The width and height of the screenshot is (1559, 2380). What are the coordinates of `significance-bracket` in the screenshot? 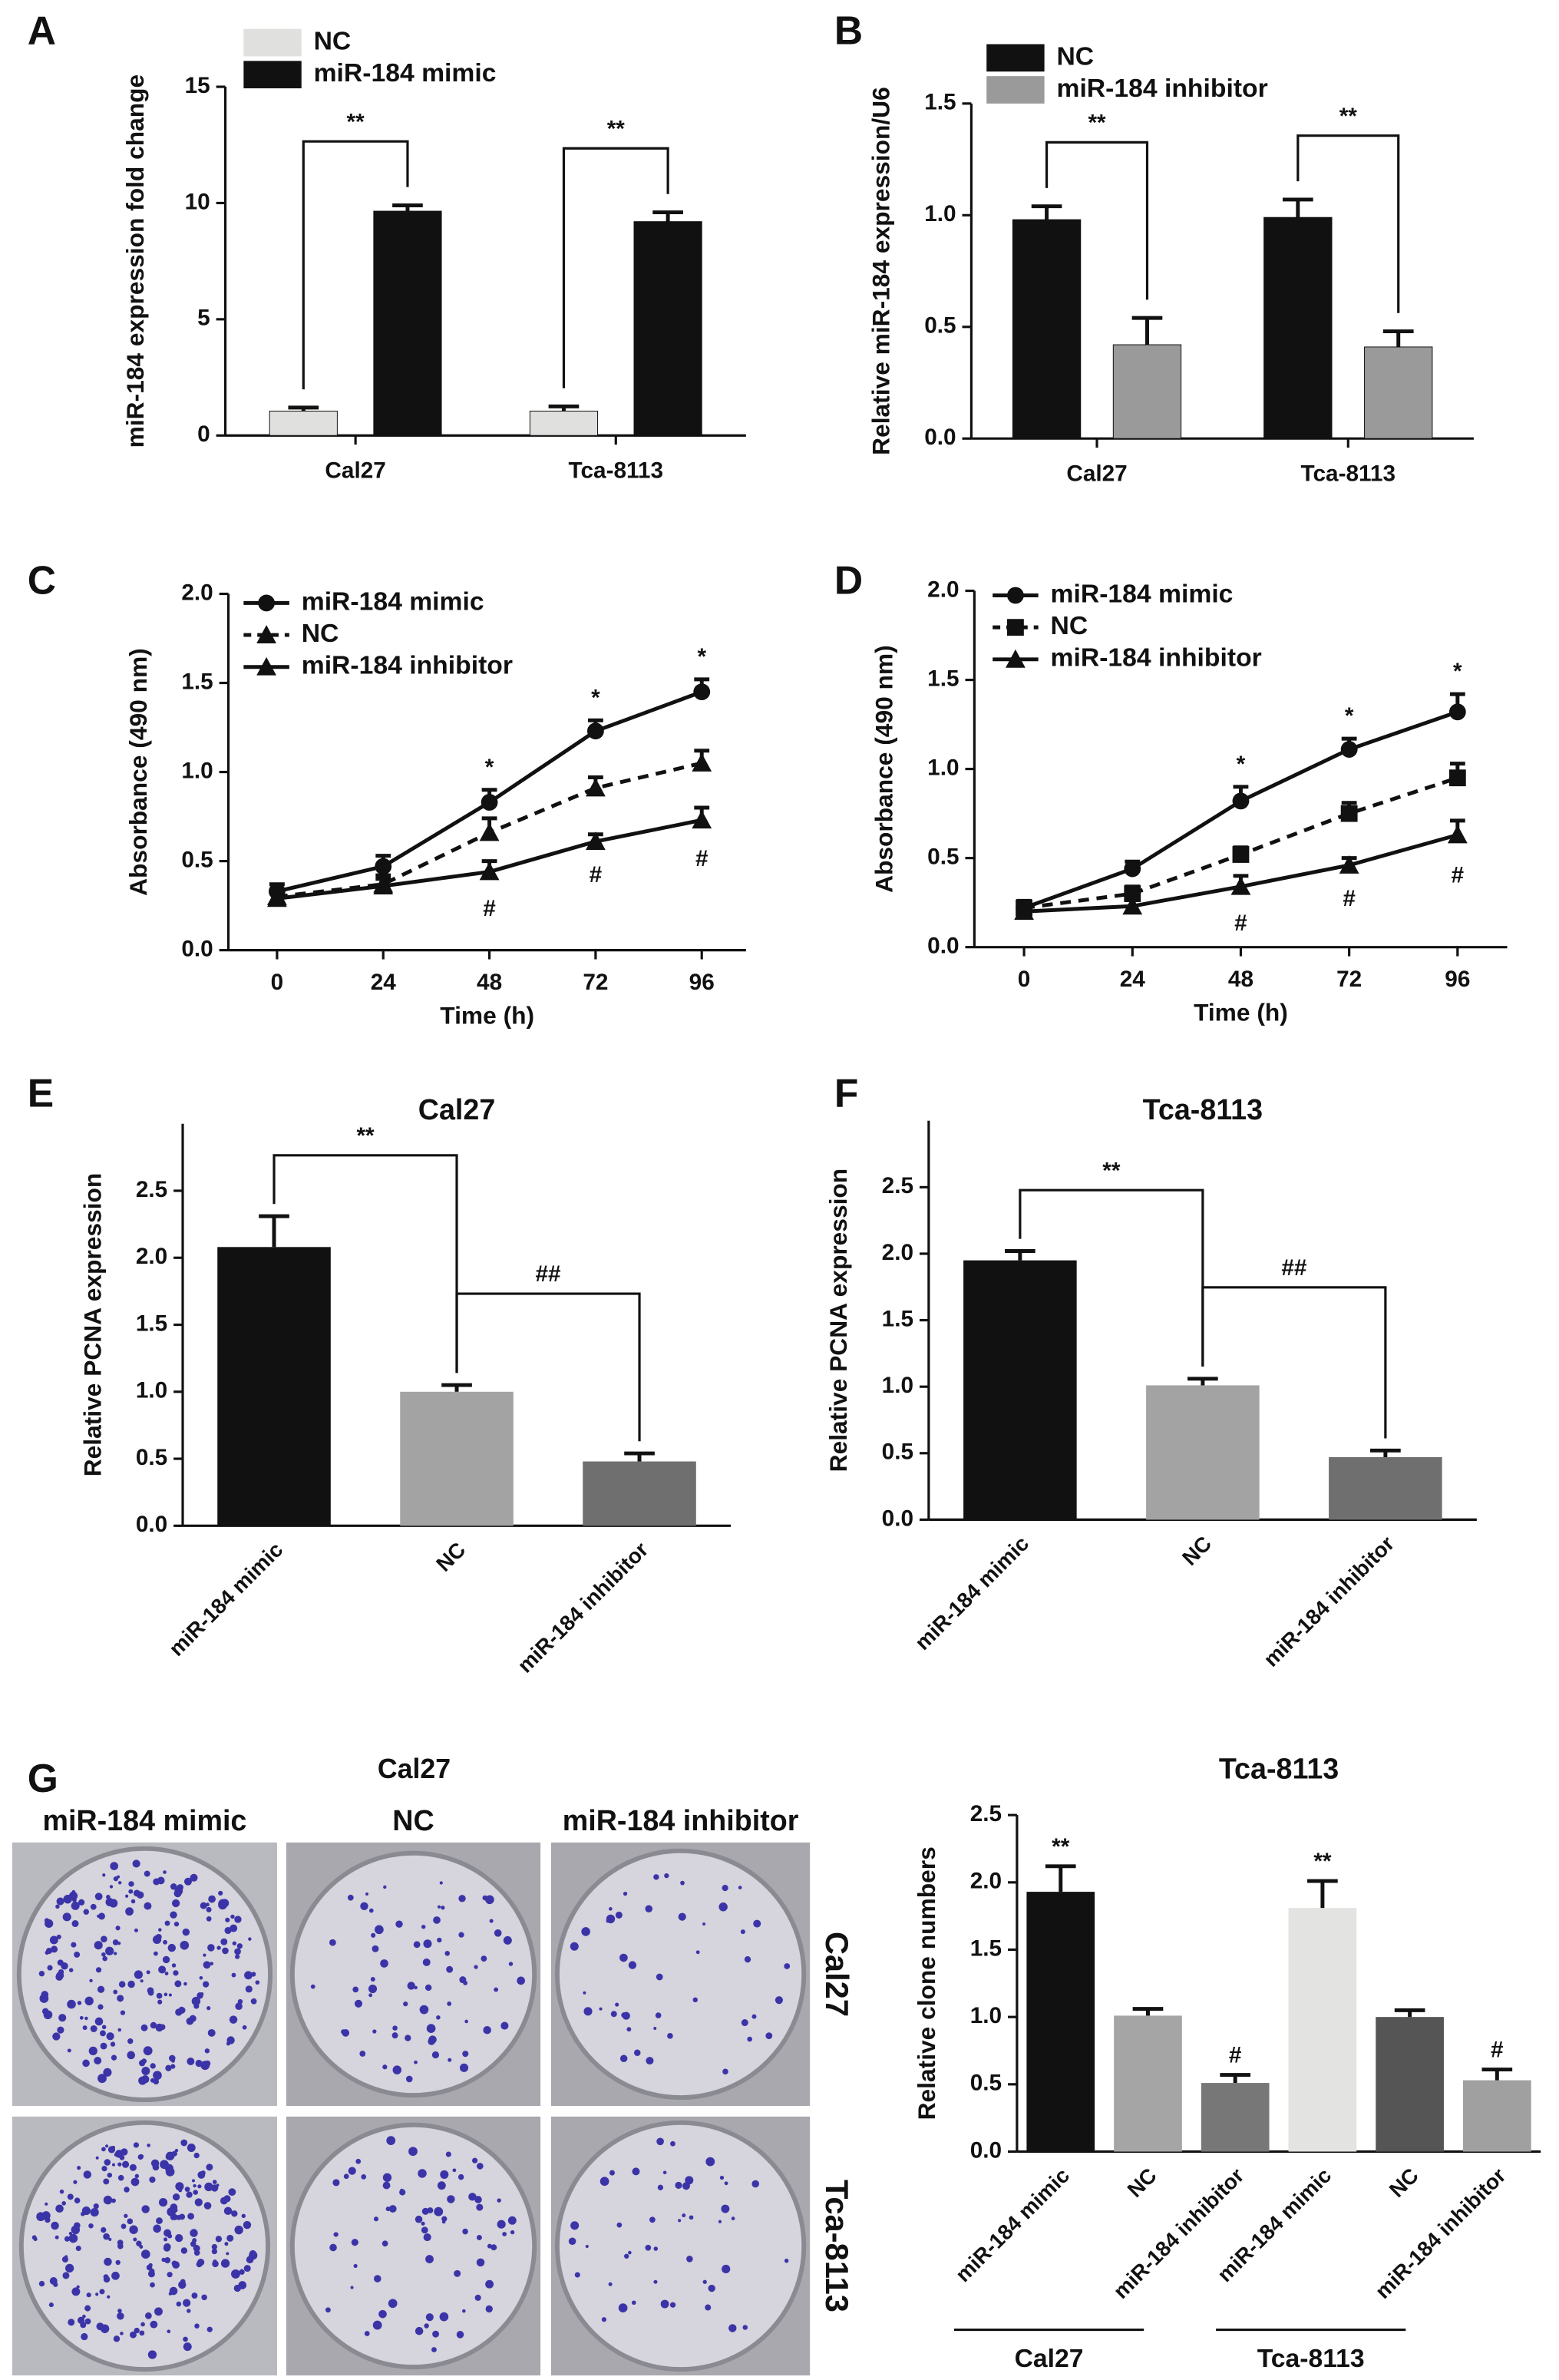 It's located at (615, 267).